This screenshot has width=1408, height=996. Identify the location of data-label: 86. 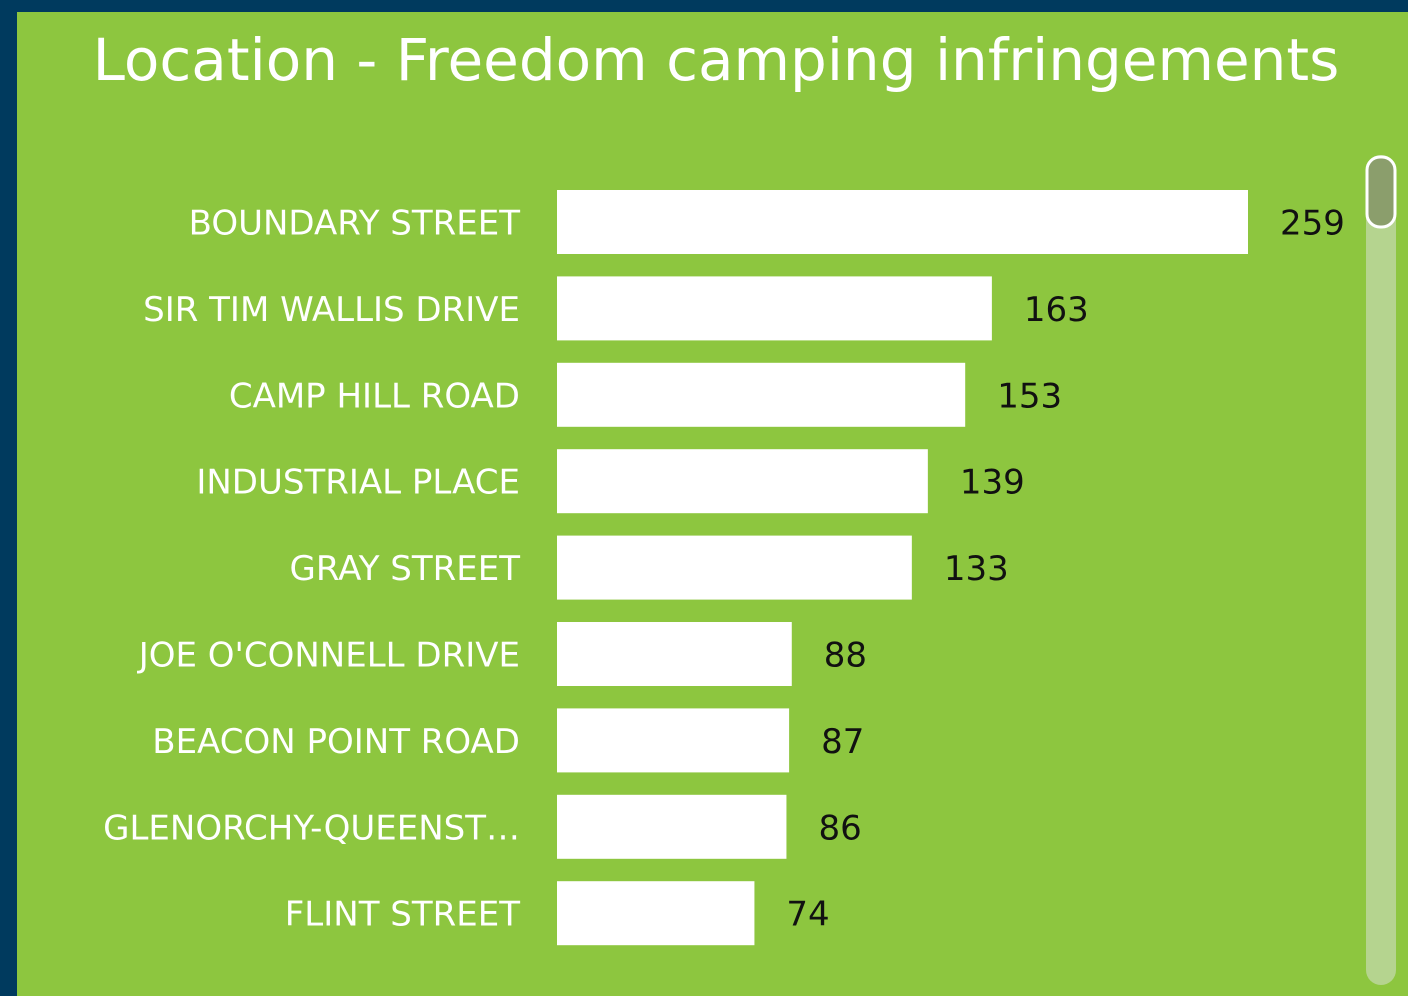
(839, 828).